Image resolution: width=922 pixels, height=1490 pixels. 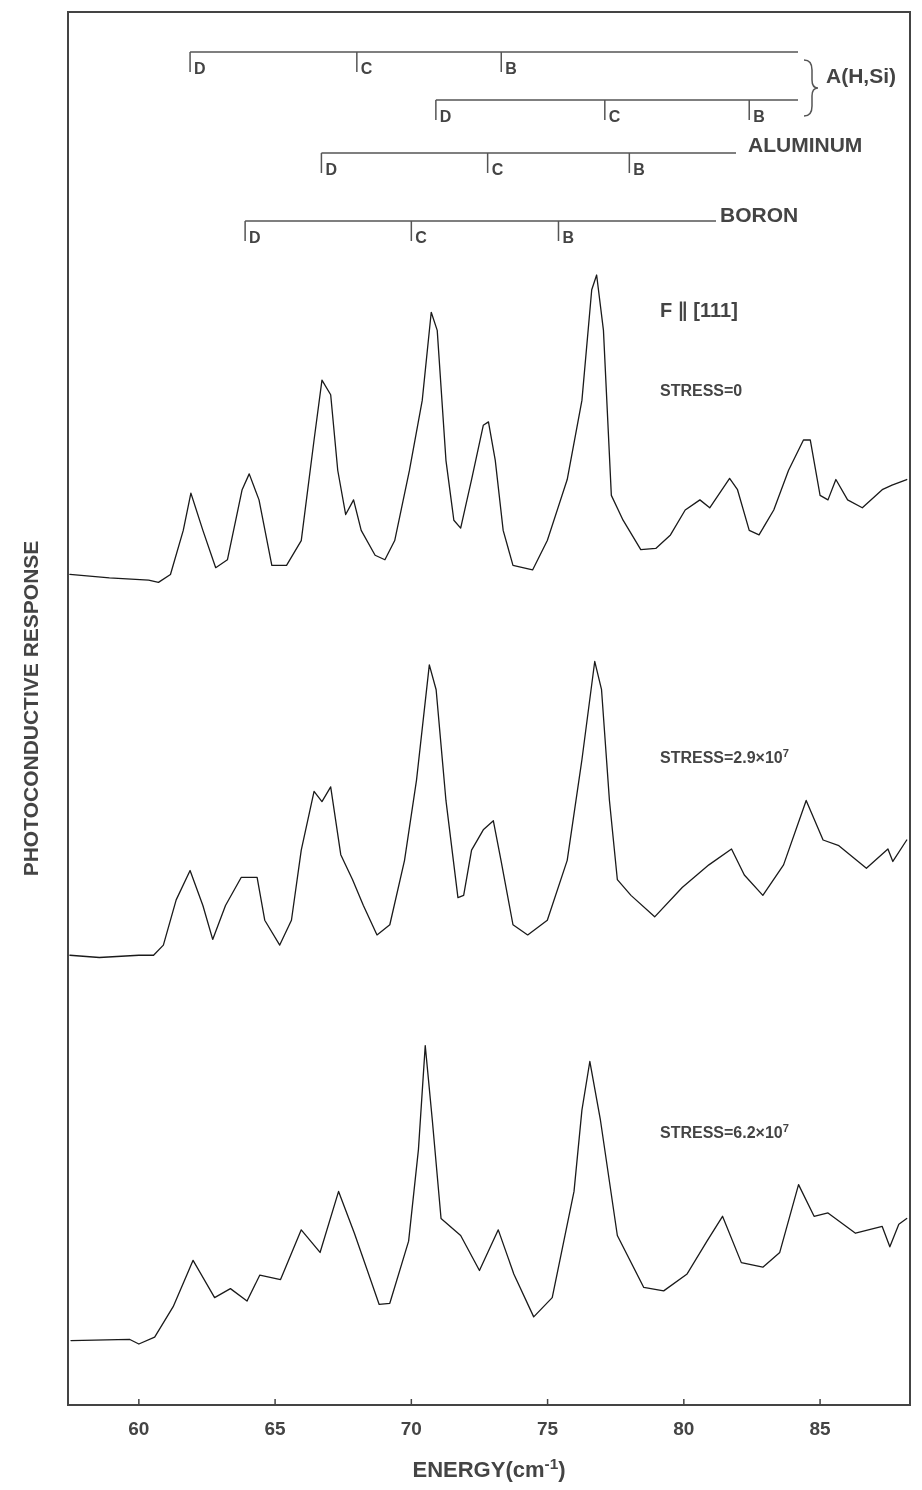 What do you see at coordinates (724, 756) in the screenshot?
I see `annotation: STRESS=2.9×10$^{7}$` at bounding box center [724, 756].